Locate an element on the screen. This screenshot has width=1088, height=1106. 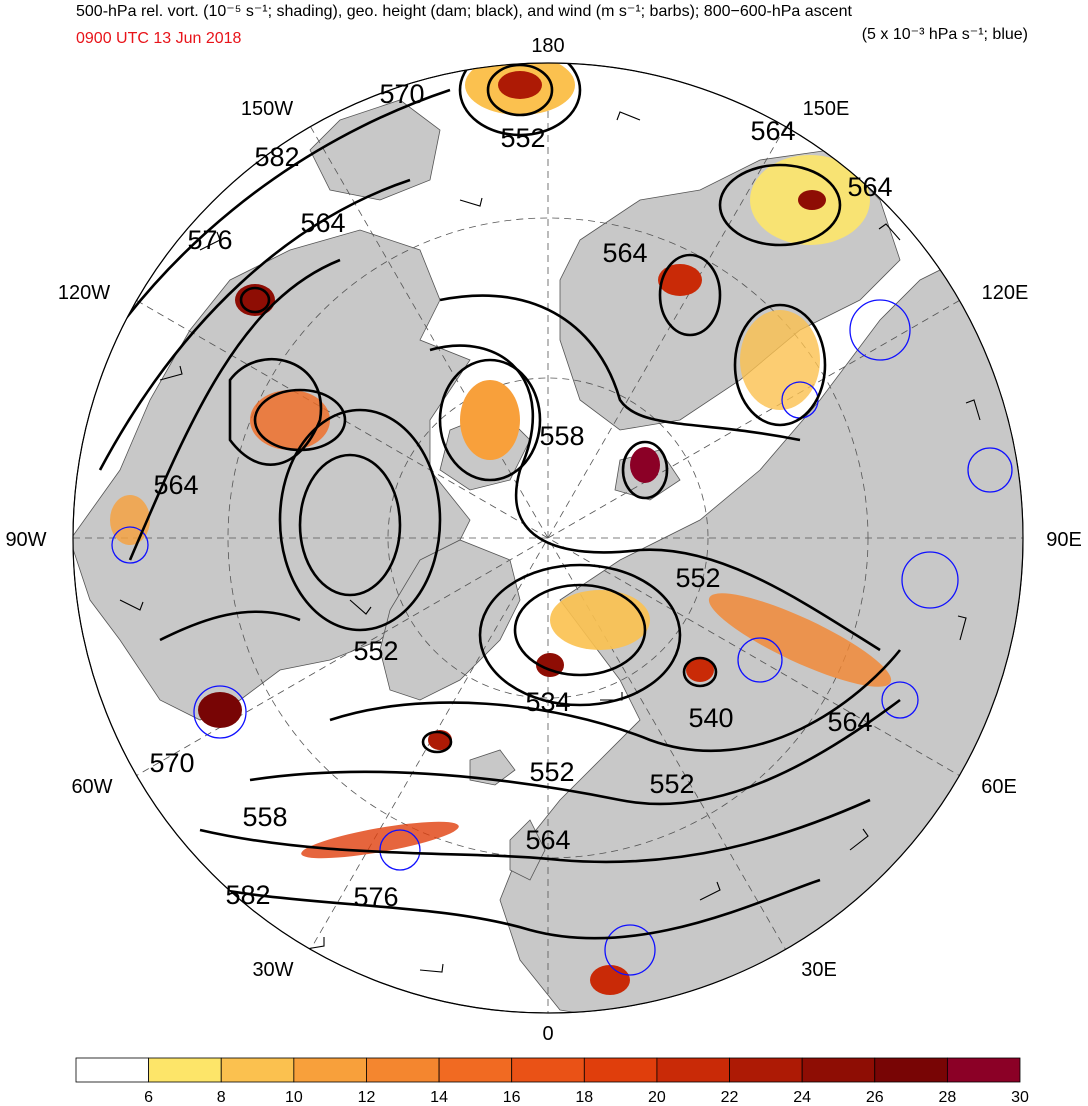
lon-label-0: 0 is located at coordinates (547, 1034).